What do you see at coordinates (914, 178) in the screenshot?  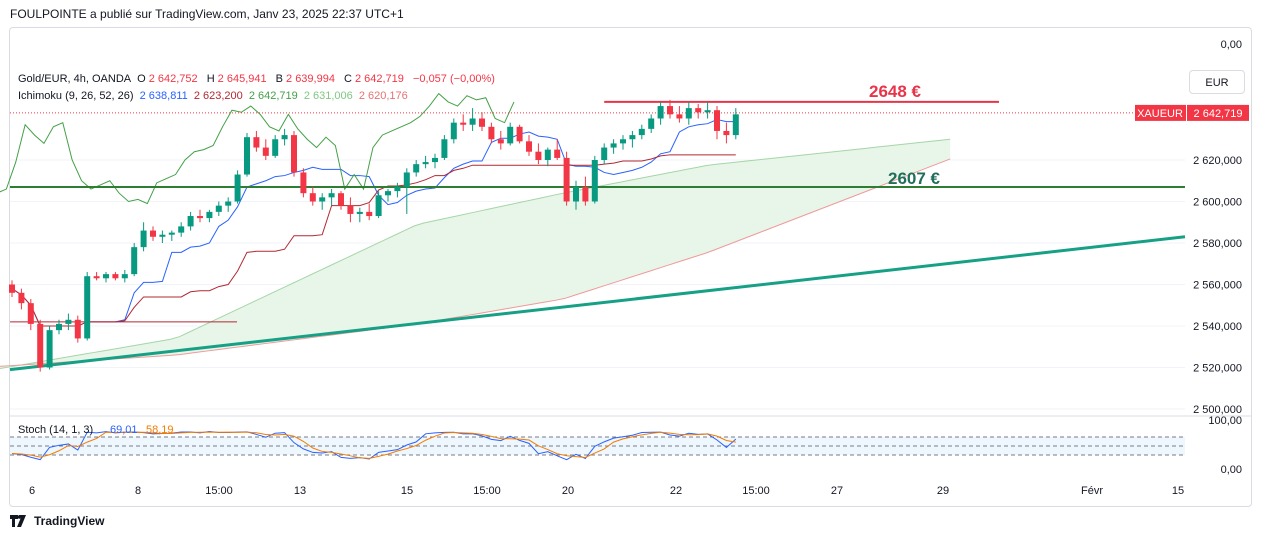 I see `support-annotation: 2607 €` at bounding box center [914, 178].